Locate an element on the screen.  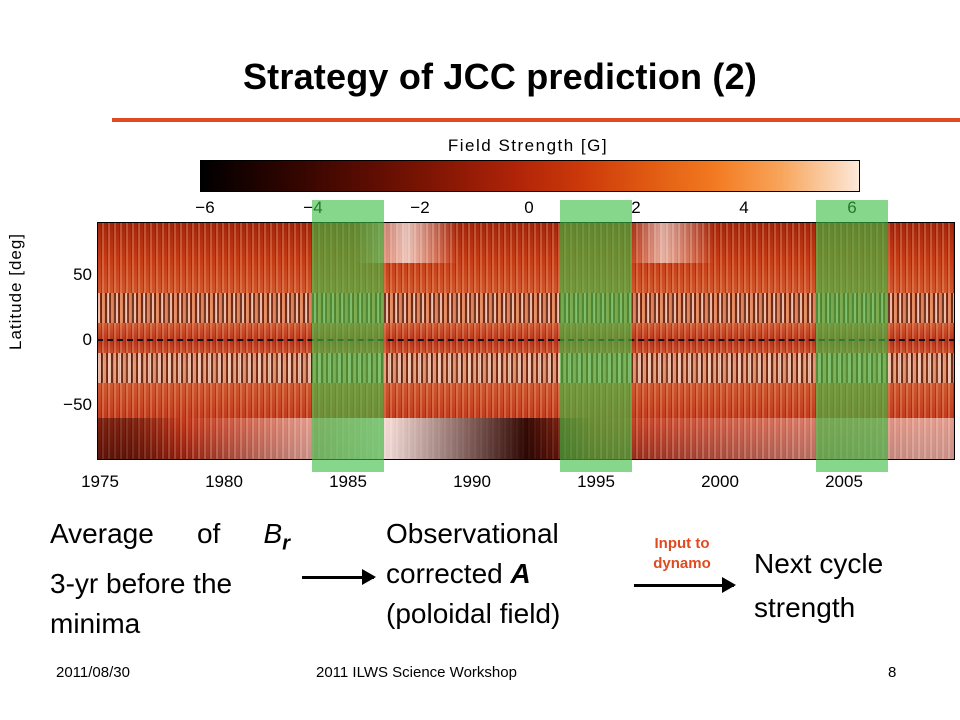
arrow-label-text: Input to is located at coordinates (682, 543).